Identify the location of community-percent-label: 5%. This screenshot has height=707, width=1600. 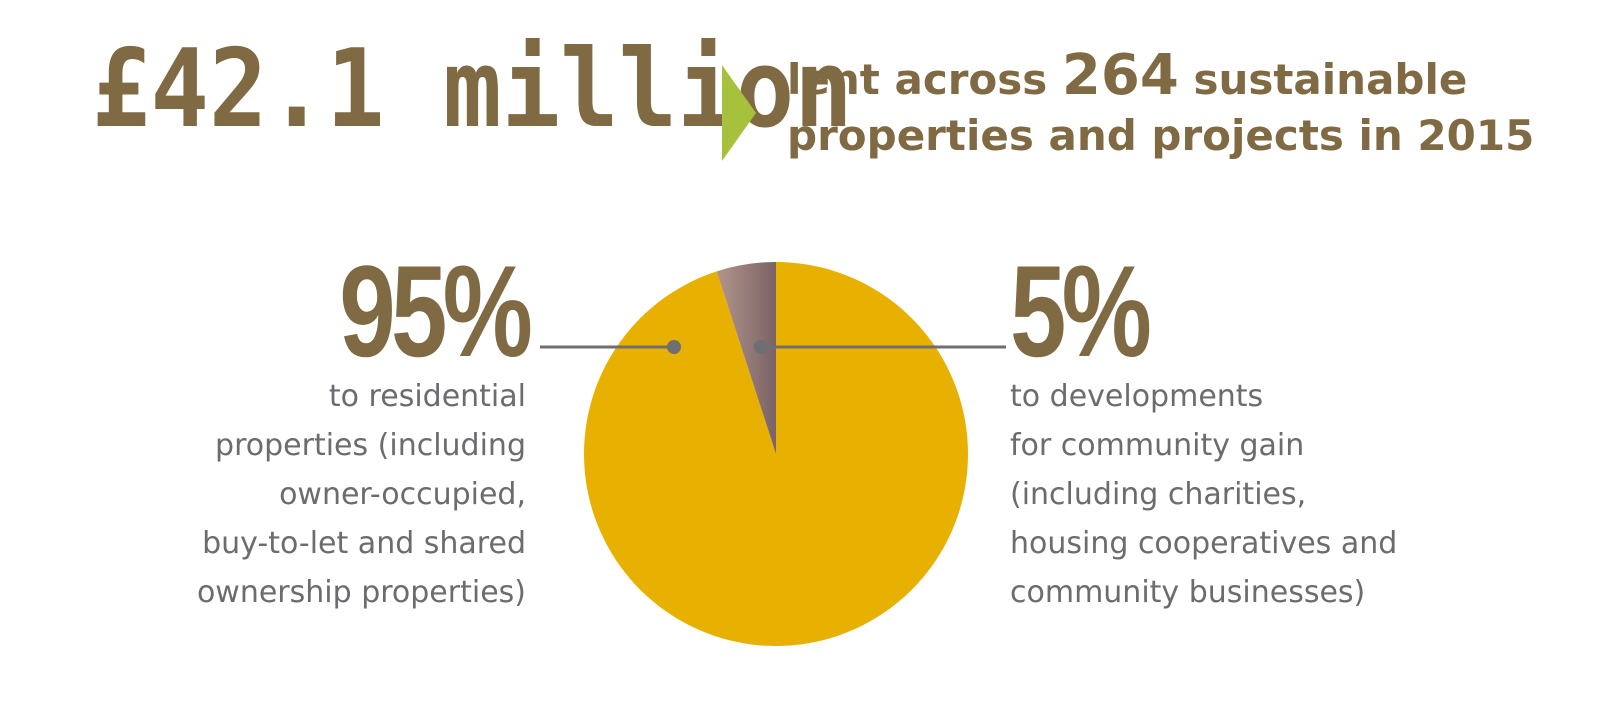
(1081, 311).